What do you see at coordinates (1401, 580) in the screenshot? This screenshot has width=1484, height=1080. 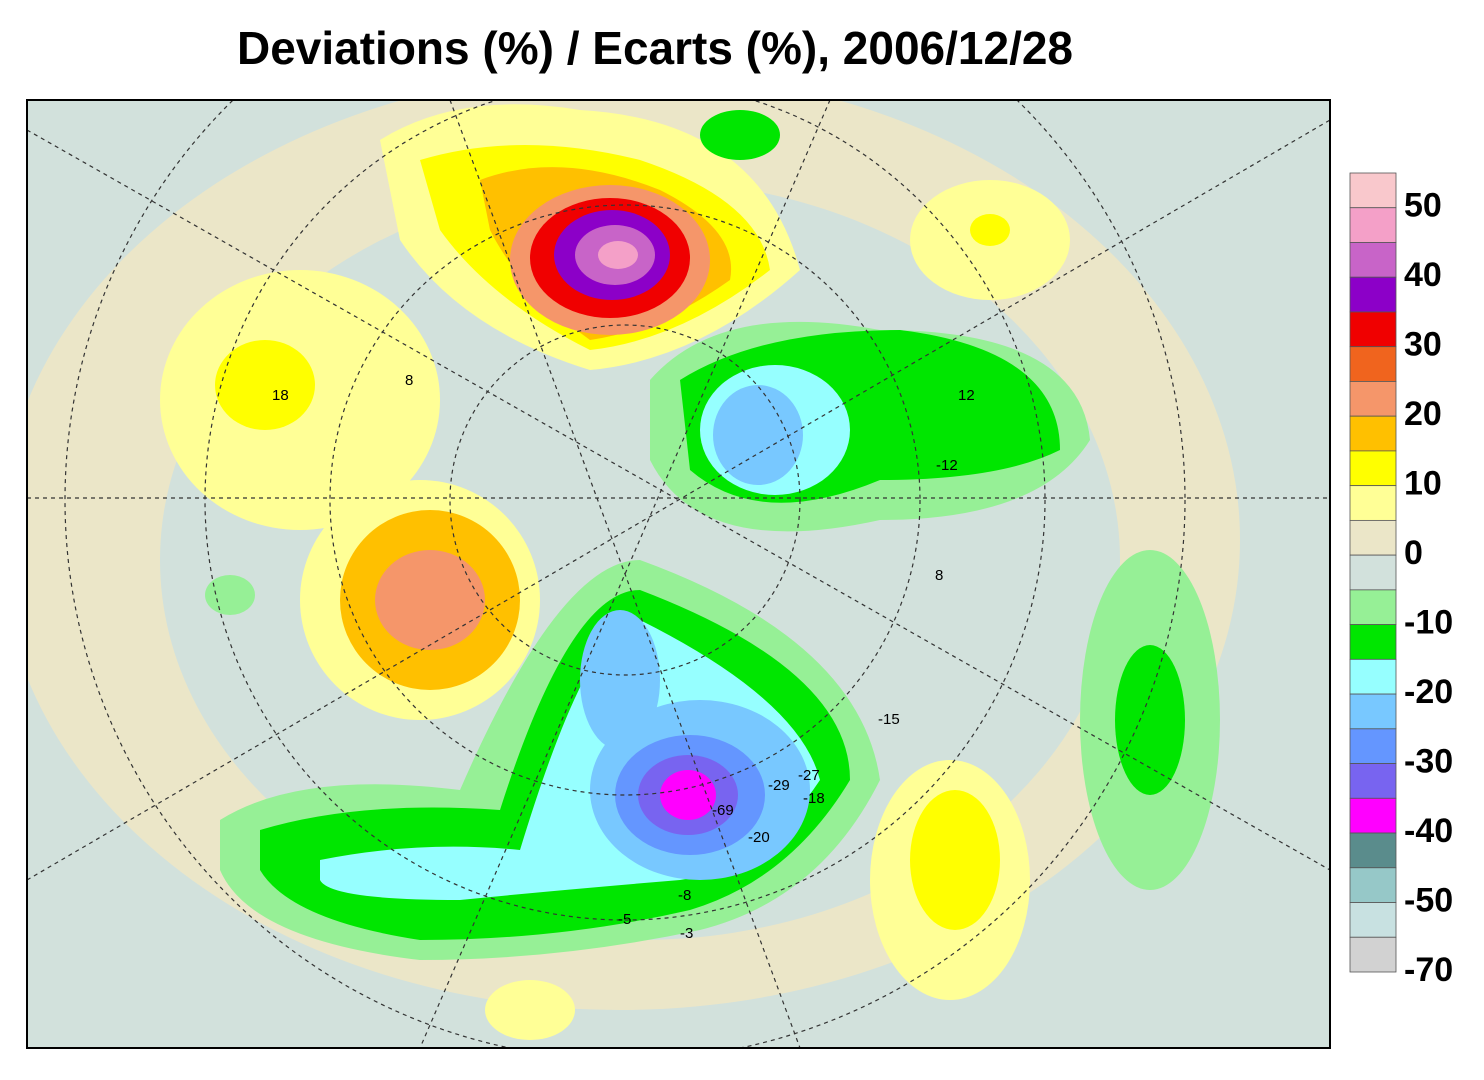 I see `colorbar: 50 40 30 20 10 0 -10 -20 -30 -40 -50 -70` at bounding box center [1401, 580].